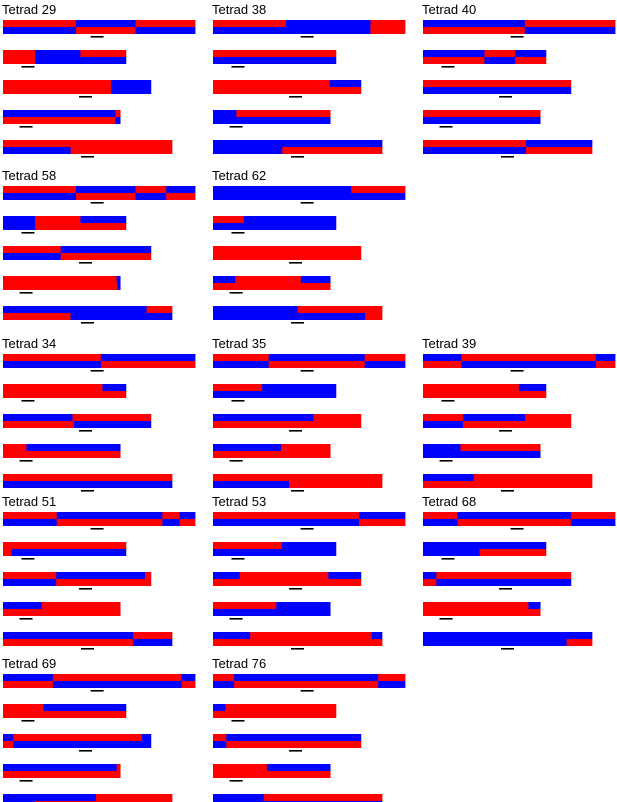 The height and width of the screenshot is (802, 617). Describe the element at coordinates (239, 663) in the screenshot. I see `tetrad-title: Tetrad 76` at that location.